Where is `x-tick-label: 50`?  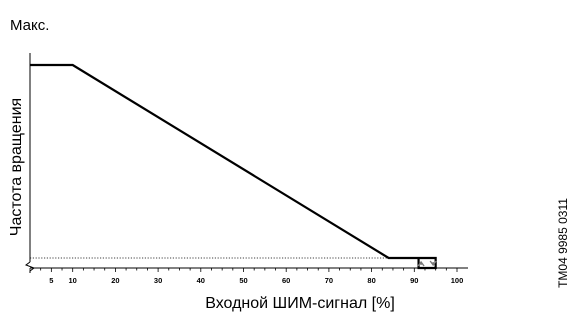 x-tick-label: 50 is located at coordinates (243, 280).